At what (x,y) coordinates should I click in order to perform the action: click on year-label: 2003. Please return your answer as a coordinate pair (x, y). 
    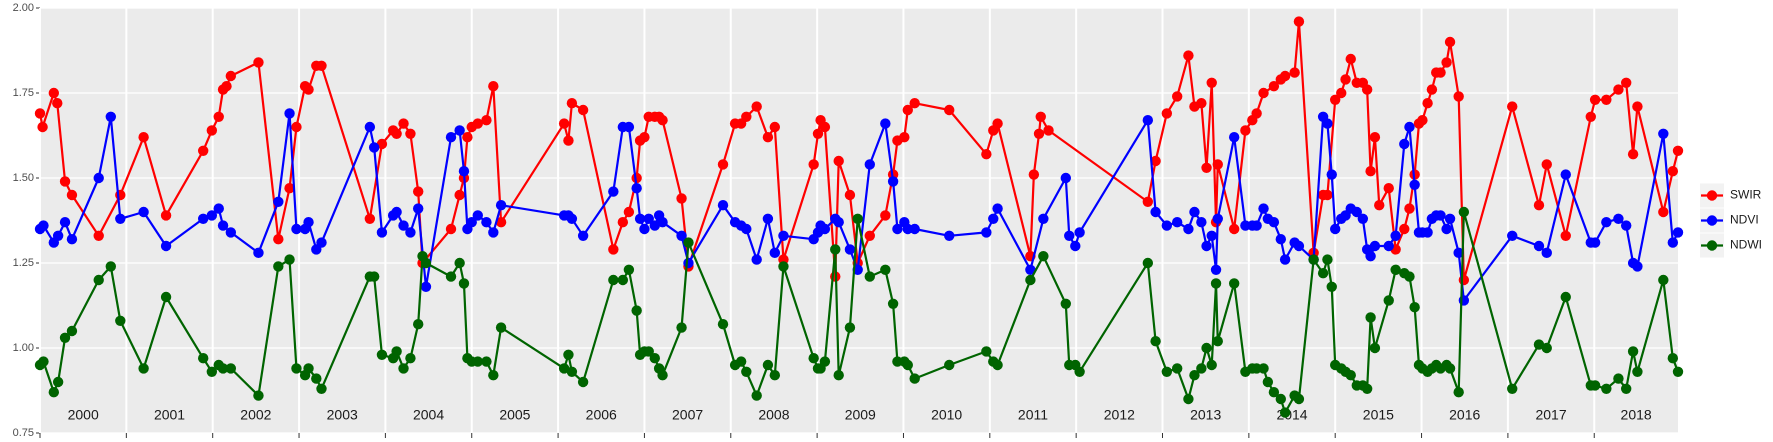
    Looking at the image, I should click on (342, 415).